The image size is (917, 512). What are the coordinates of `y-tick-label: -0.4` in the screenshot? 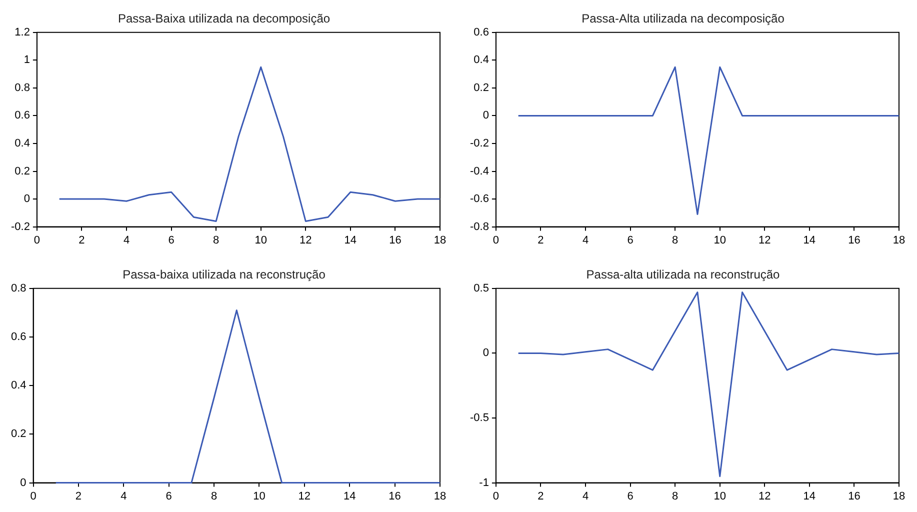 It's located at (479, 171).